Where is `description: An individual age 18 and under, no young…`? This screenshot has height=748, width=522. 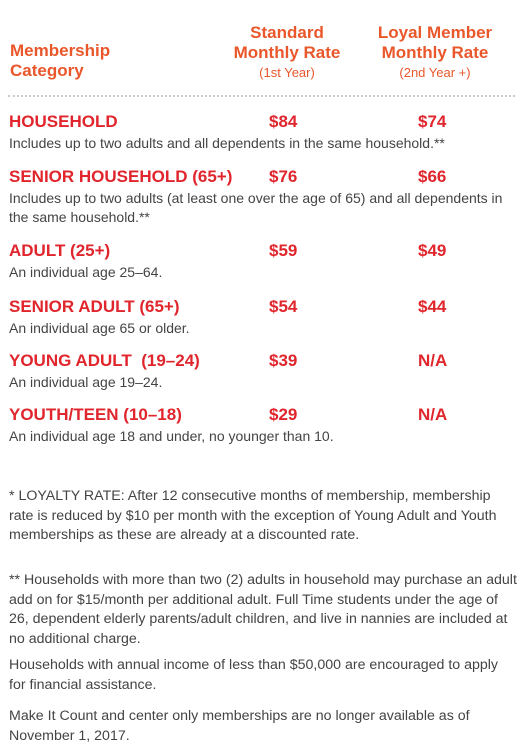
description: An individual age 18 and under, no young… is located at coordinates (171, 436).